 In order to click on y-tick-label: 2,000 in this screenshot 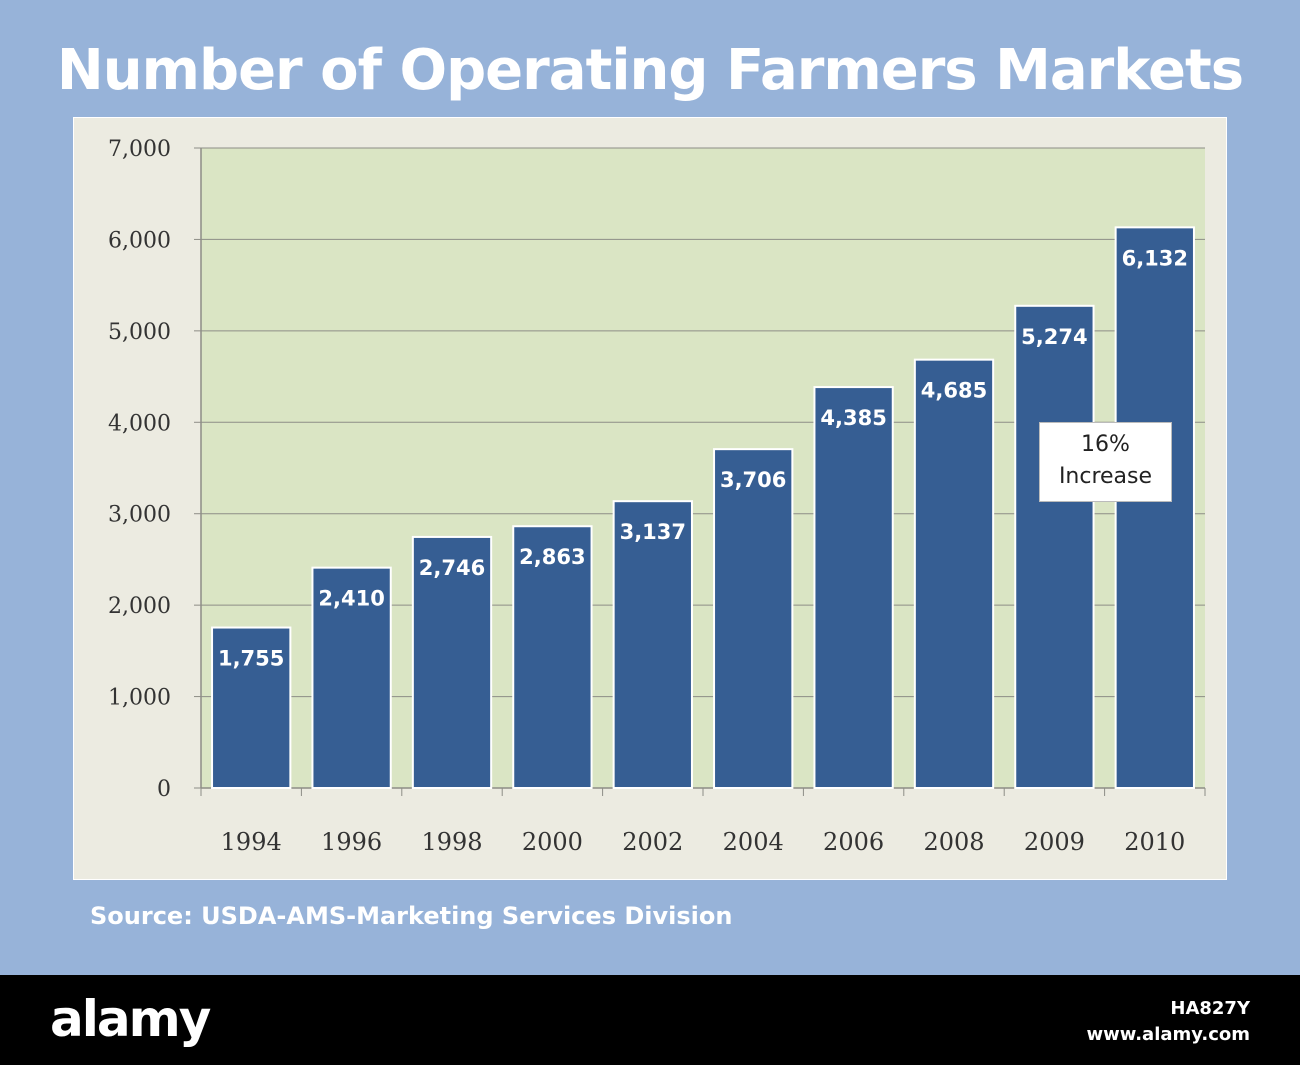, I will do `click(139, 606)`.